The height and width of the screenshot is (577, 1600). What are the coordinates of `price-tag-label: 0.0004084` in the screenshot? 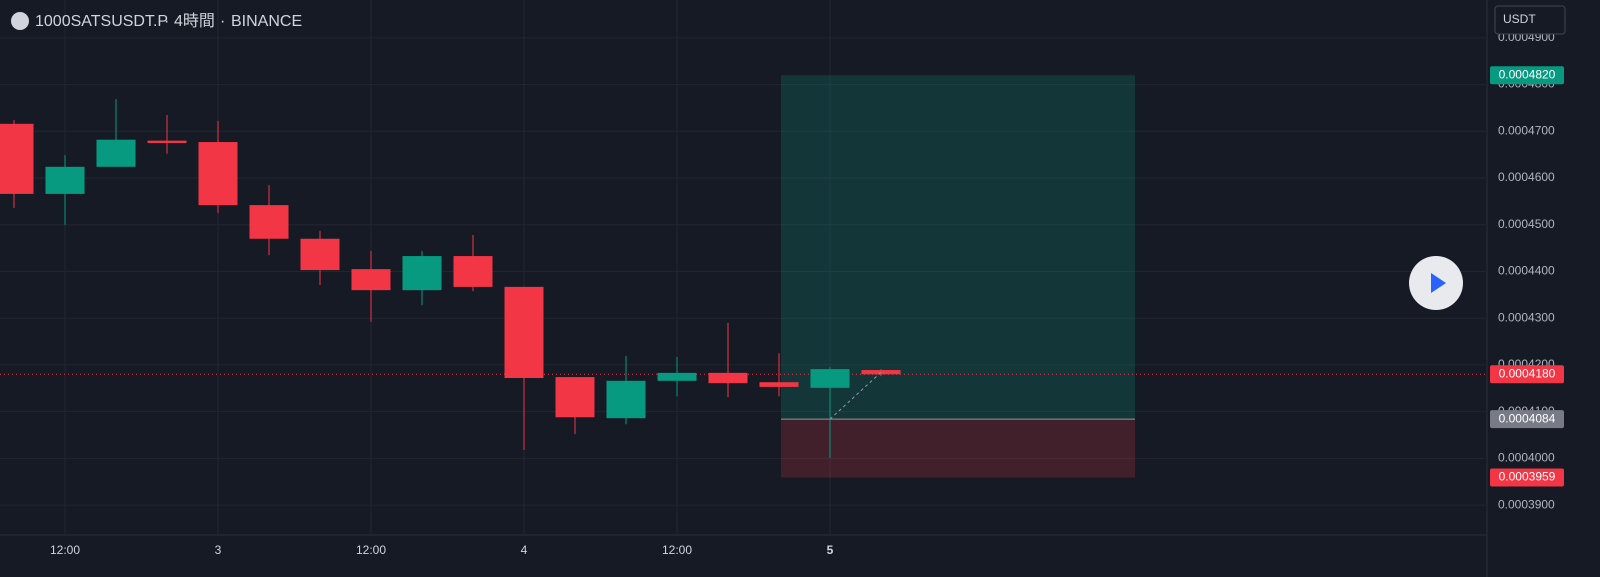 It's located at (1527, 418).